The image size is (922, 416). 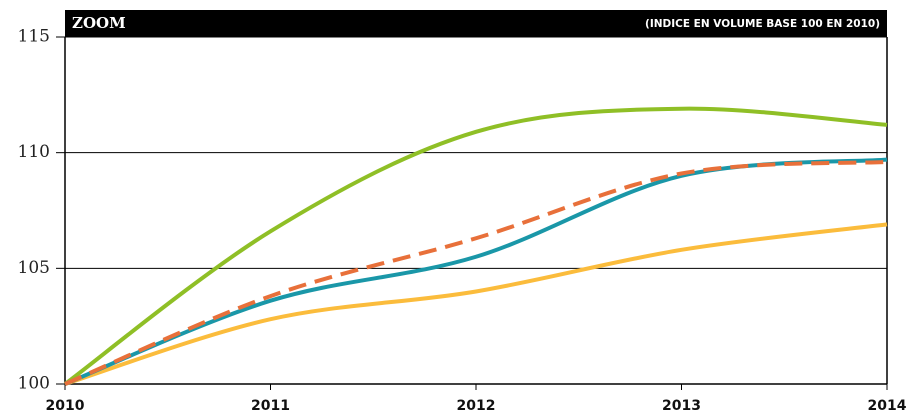 What do you see at coordinates (476, 406) in the screenshot?
I see `x-tick-label: 2012` at bounding box center [476, 406].